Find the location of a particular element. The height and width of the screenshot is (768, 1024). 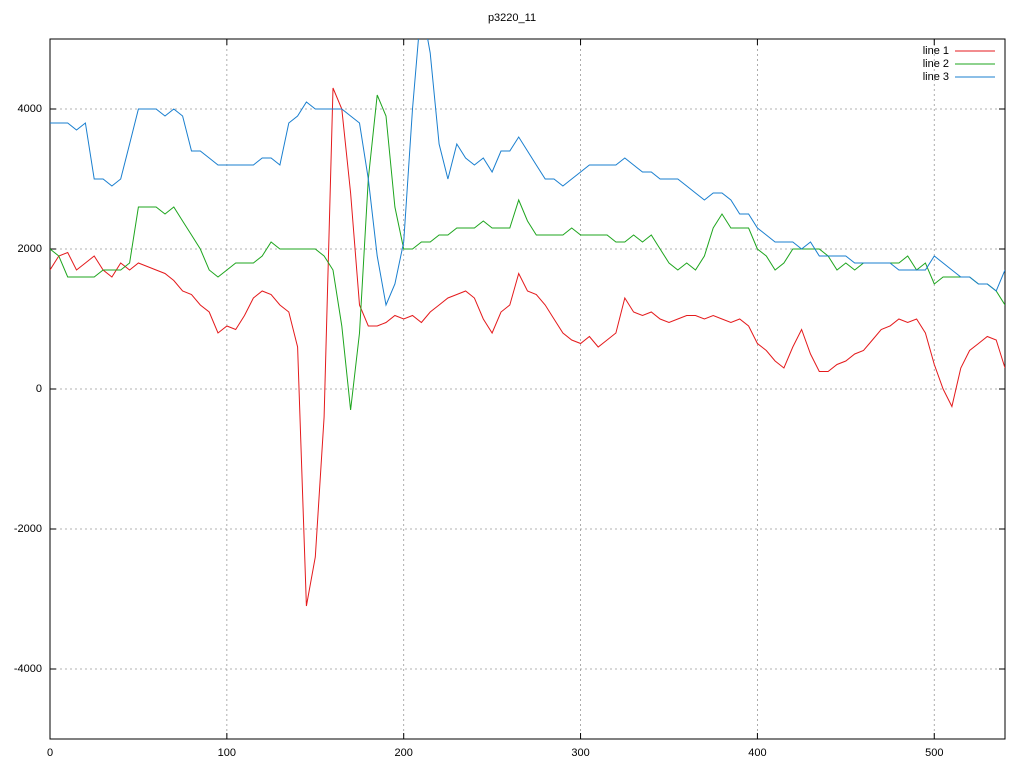

legend-label: line 3 is located at coordinates (936, 77).